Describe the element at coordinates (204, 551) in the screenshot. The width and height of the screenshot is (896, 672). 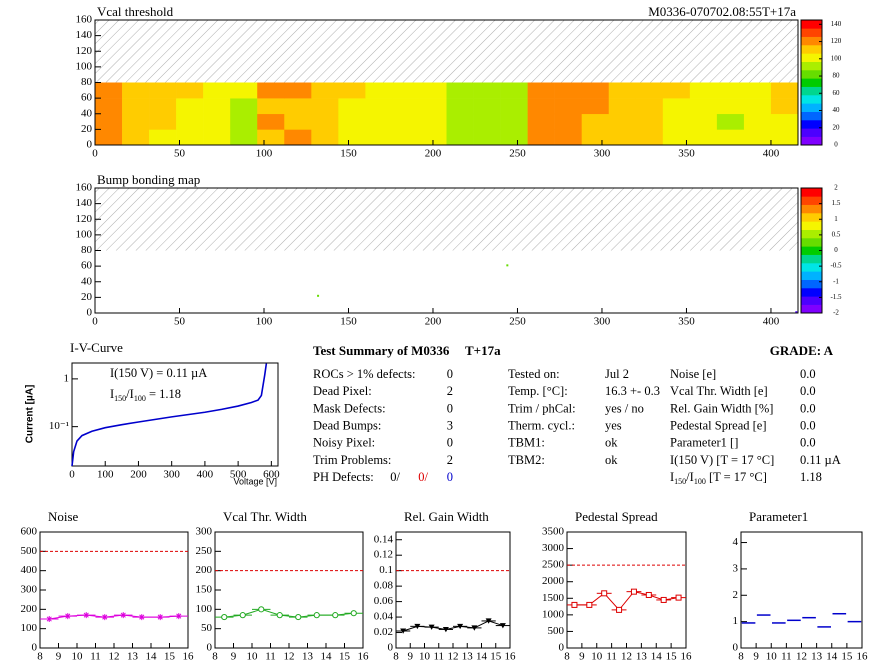
I see `y-tick-label: 250` at that location.